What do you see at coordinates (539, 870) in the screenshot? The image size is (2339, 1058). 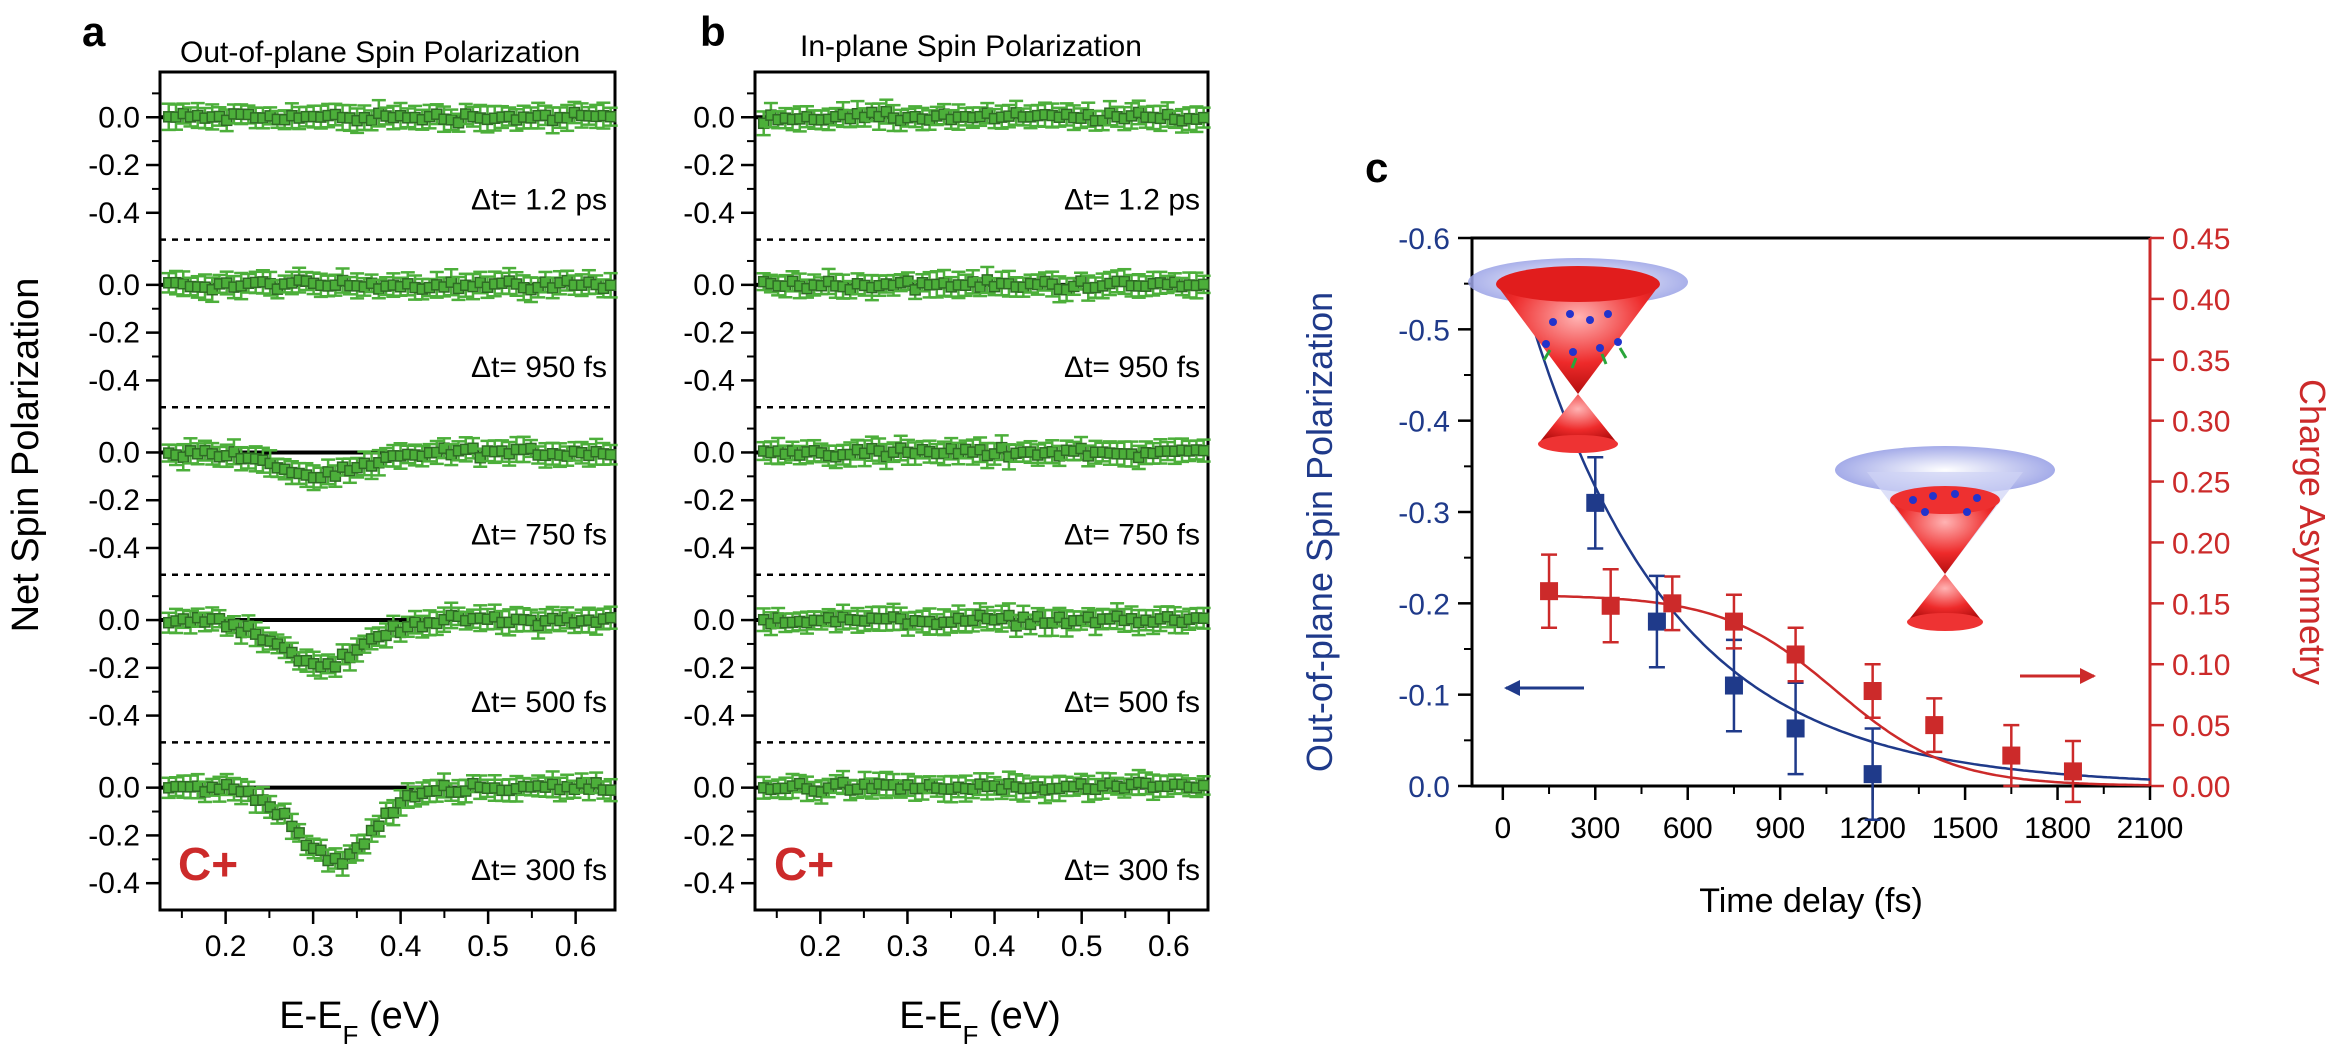 I see `delay-label: Δt= 300 fs` at bounding box center [539, 870].